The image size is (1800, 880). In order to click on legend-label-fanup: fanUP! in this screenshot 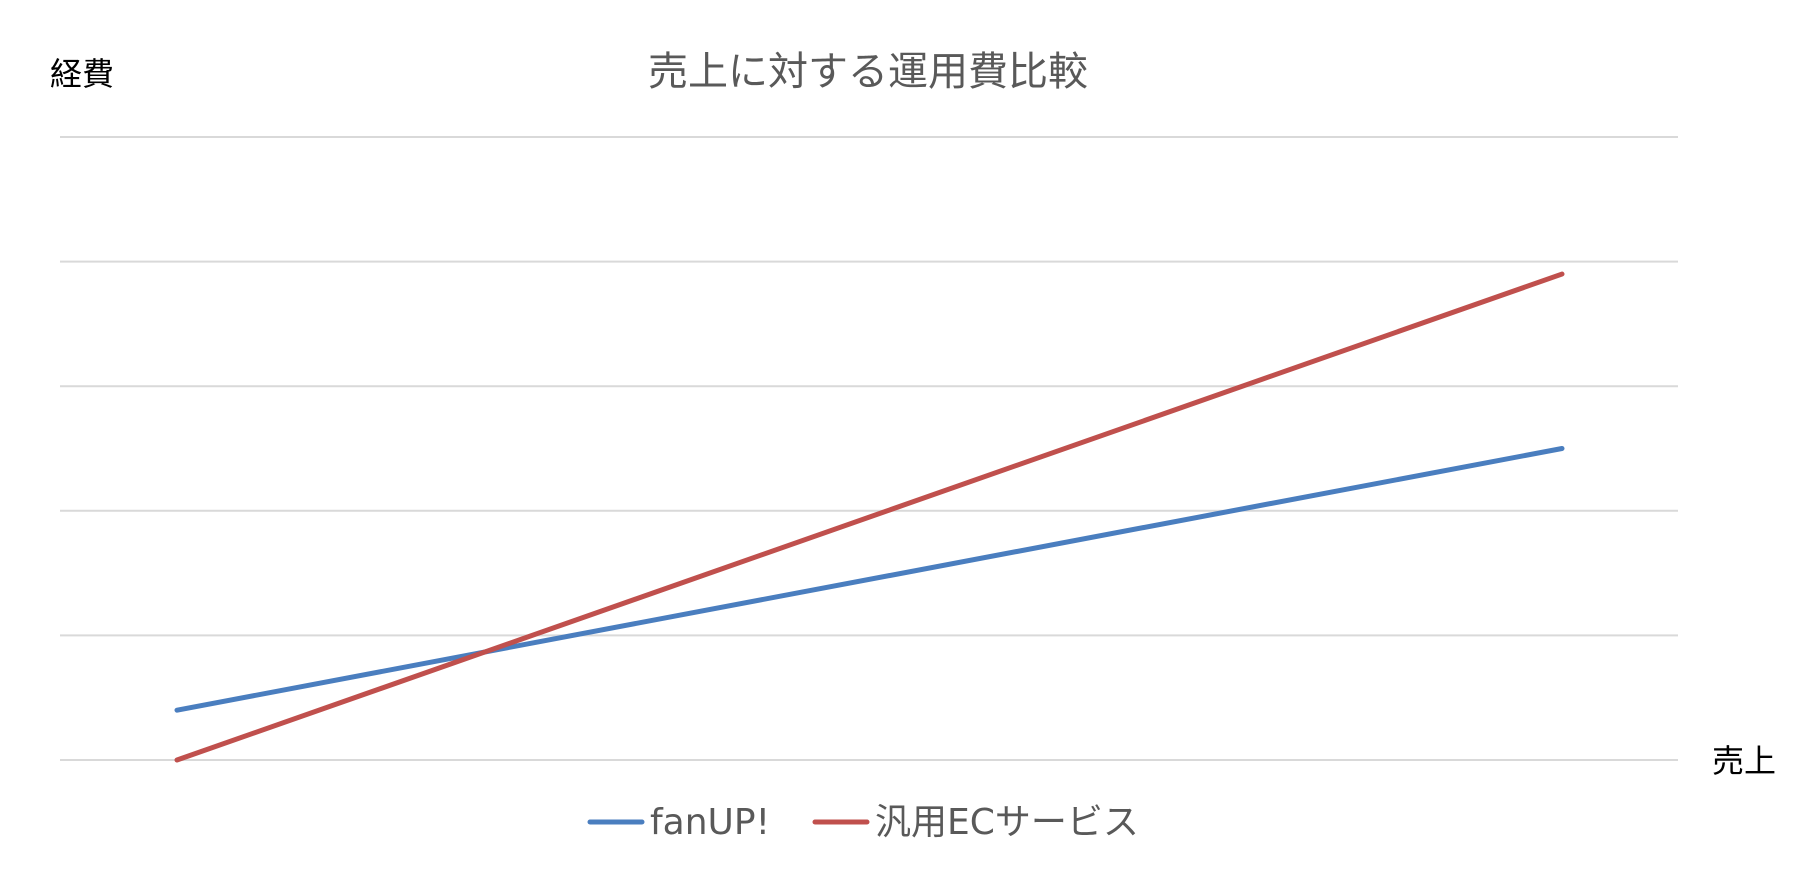, I will do `click(710, 822)`.